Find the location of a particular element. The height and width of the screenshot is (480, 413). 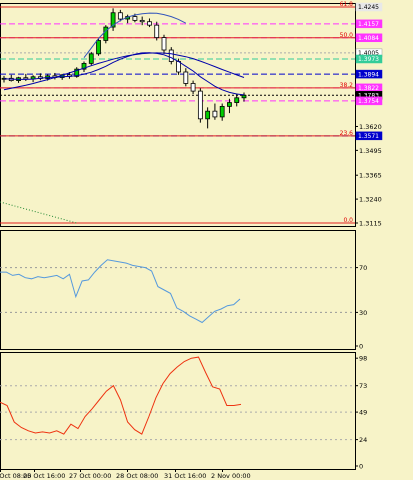

price-tag-label: 1.3754 is located at coordinates (368, 101).